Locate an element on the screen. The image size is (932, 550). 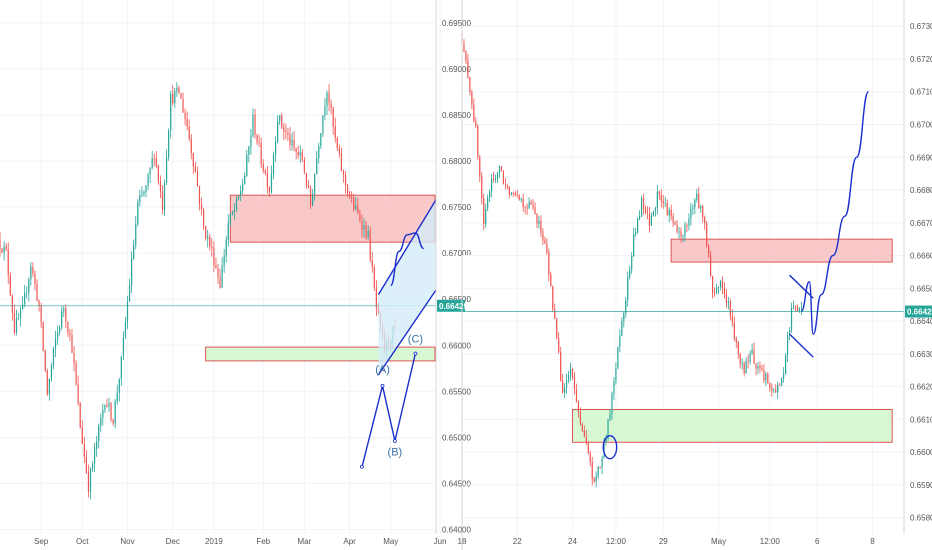
left-time-tick-label: Nov is located at coordinates (127, 541).